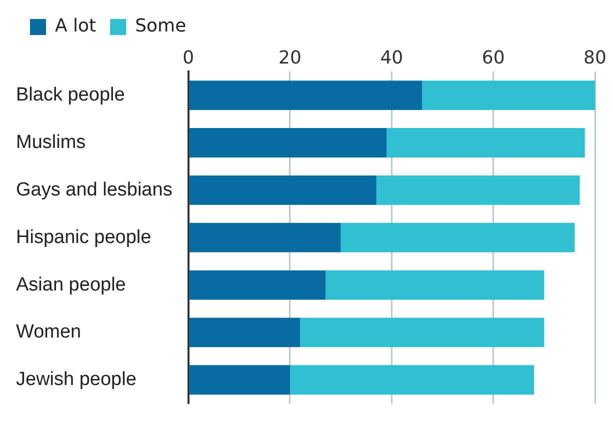  What do you see at coordinates (160, 26) in the screenshot?
I see `legend-label: Some` at bounding box center [160, 26].